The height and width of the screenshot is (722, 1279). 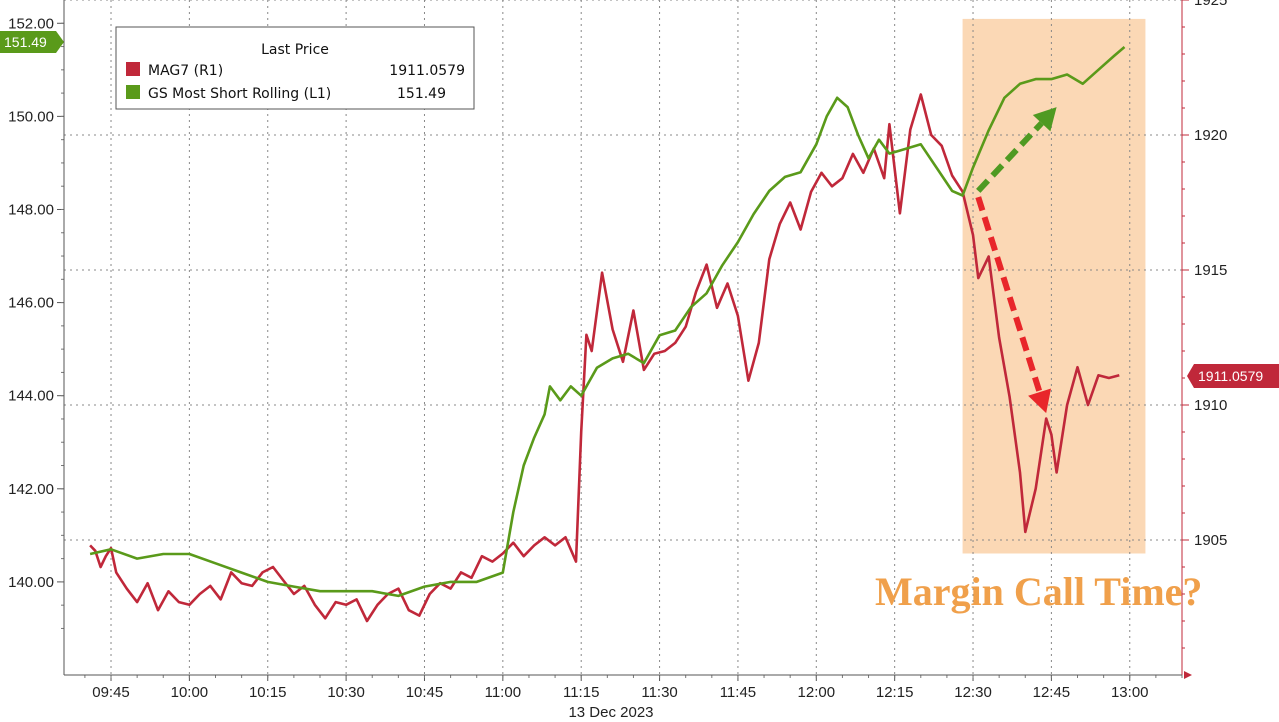 What do you see at coordinates (31, 303) in the screenshot?
I see `left-tick-label: 146.00` at bounding box center [31, 303].